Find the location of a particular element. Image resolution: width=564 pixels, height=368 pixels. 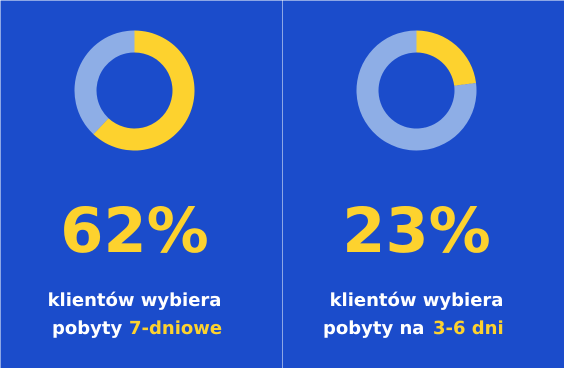

text: 23% is located at coordinates (416, 230).